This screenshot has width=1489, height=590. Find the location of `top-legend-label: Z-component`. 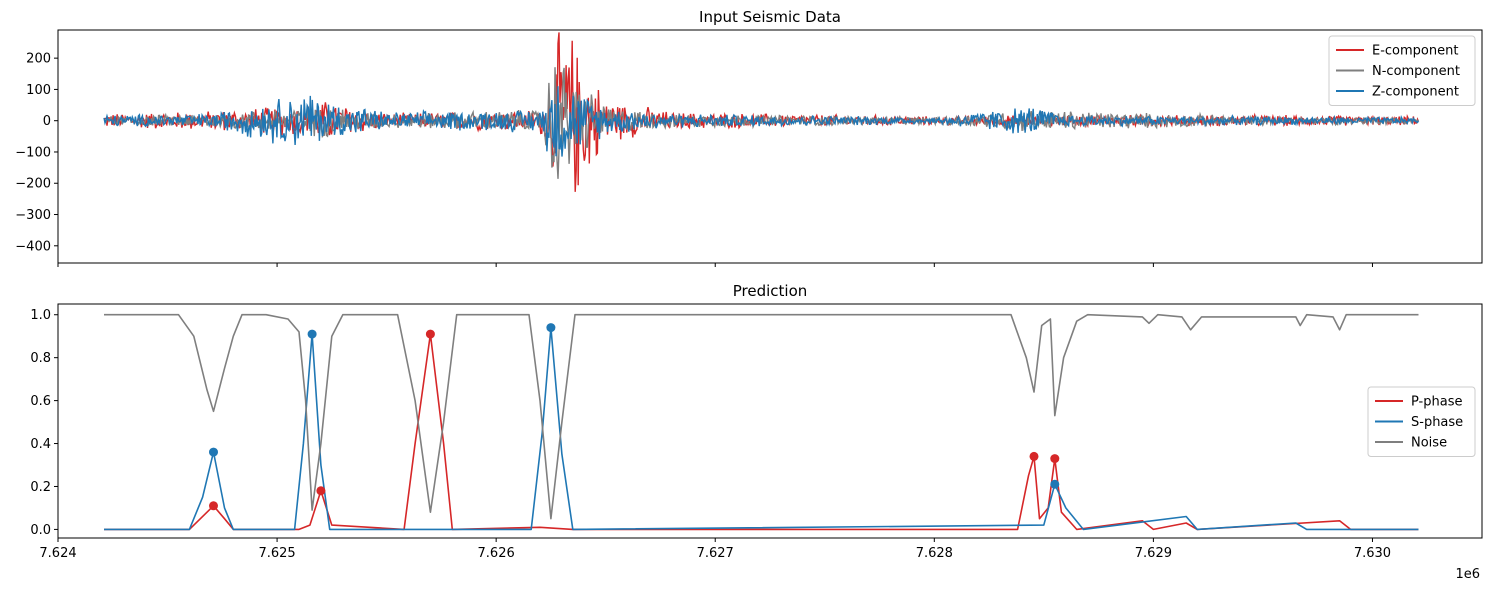

top-legend-label: Z-component is located at coordinates (1415, 92).